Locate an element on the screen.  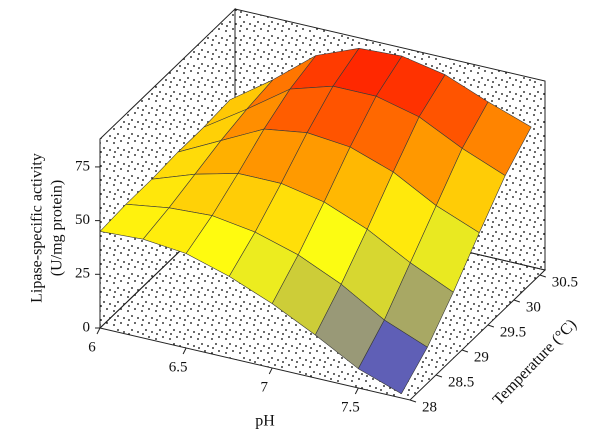
x-tick-label: 6.5 is located at coordinates (178, 367).